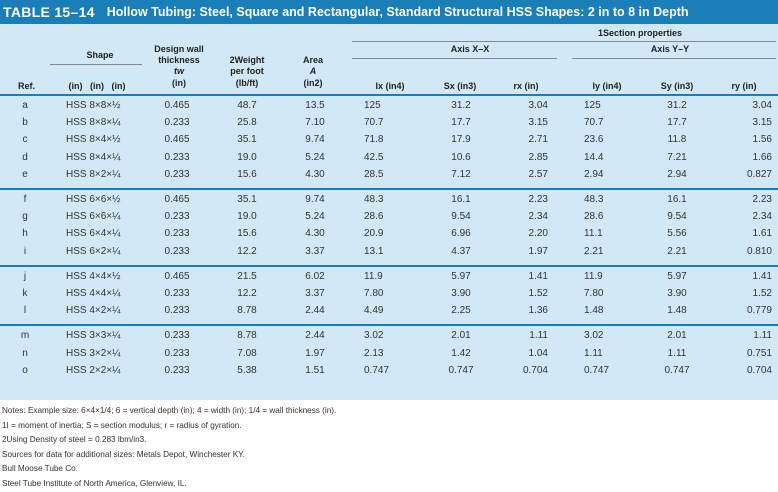  I want to click on table-cell-ix: 11.9, so click(373, 276).